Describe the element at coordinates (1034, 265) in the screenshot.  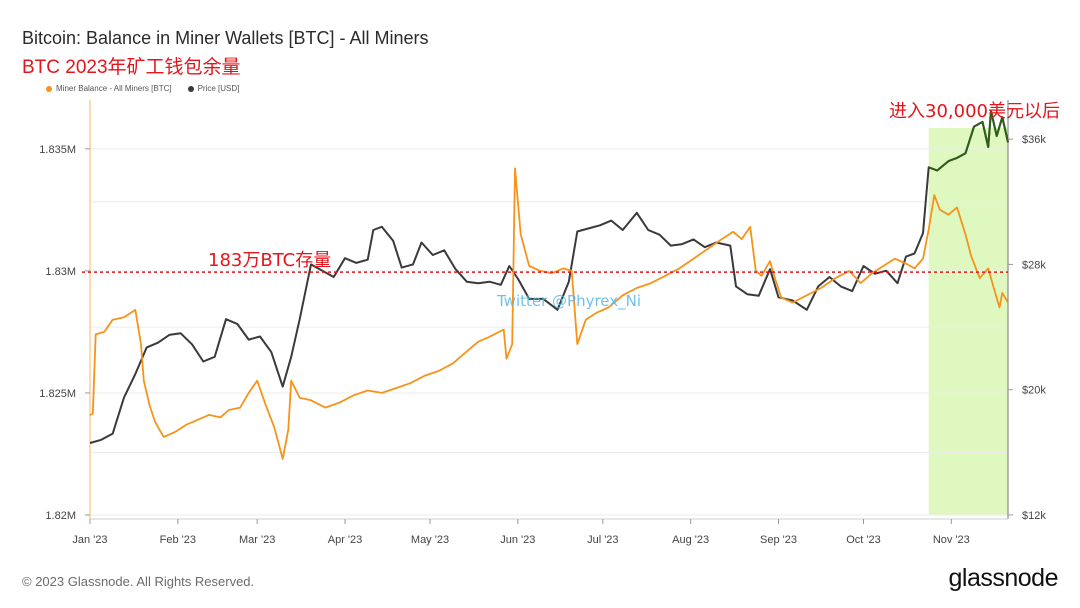
I see `y-right-tick-label: $28k` at that location.